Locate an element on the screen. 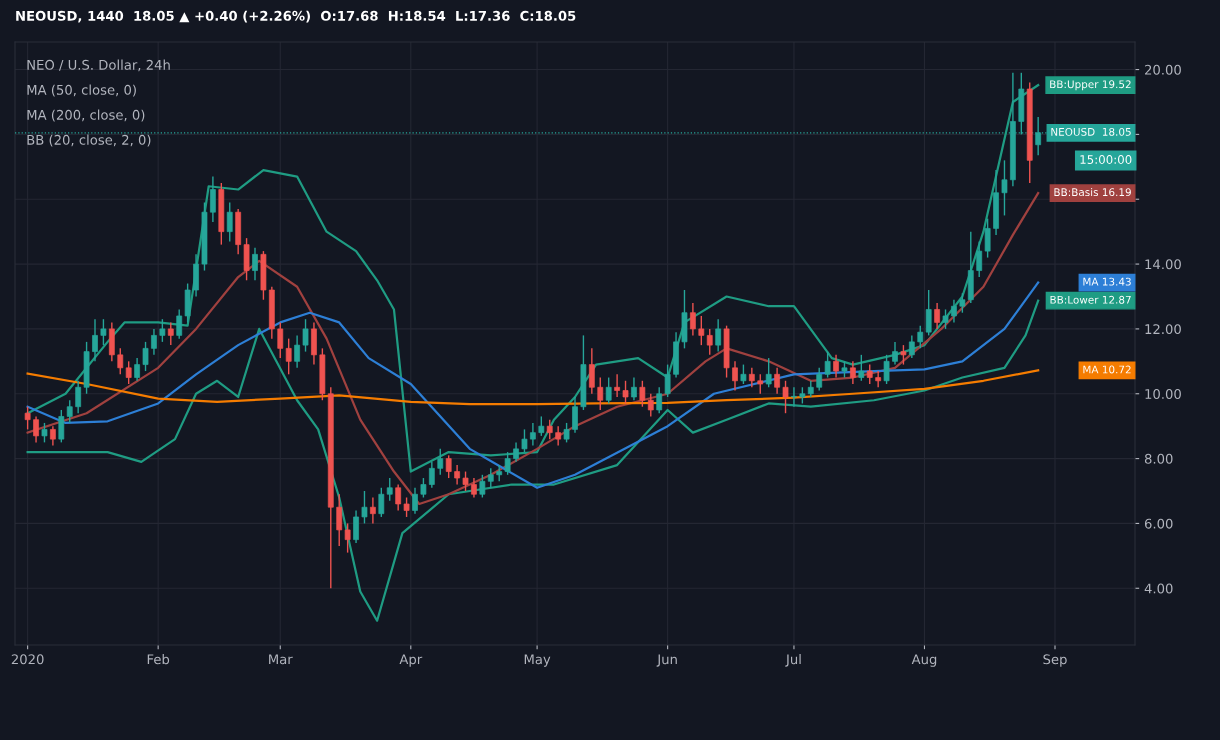 The height and width of the screenshot is (740, 1220). y-tick-label: 4.00 is located at coordinates (1158, 588).